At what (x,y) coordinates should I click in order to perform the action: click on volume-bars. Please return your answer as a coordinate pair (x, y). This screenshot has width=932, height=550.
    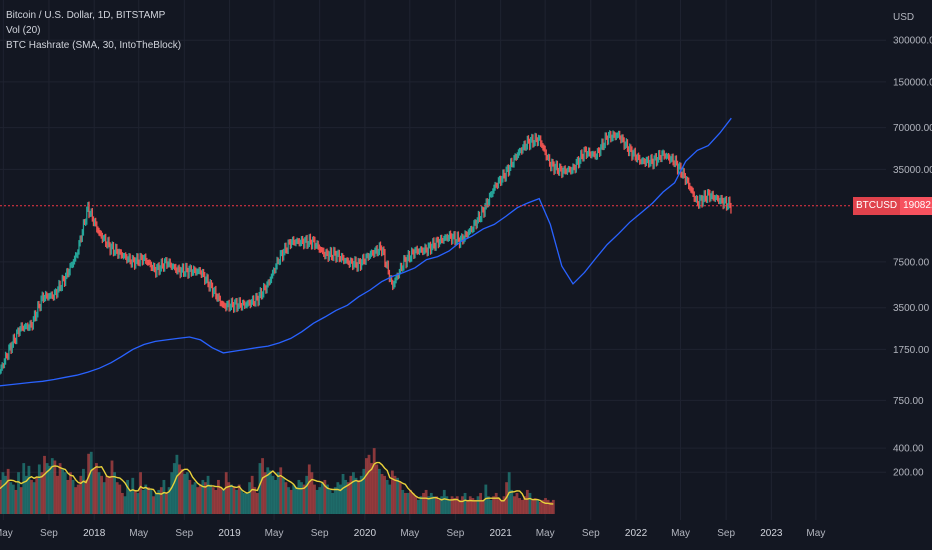
    Looking at the image, I should click on (277, 481).